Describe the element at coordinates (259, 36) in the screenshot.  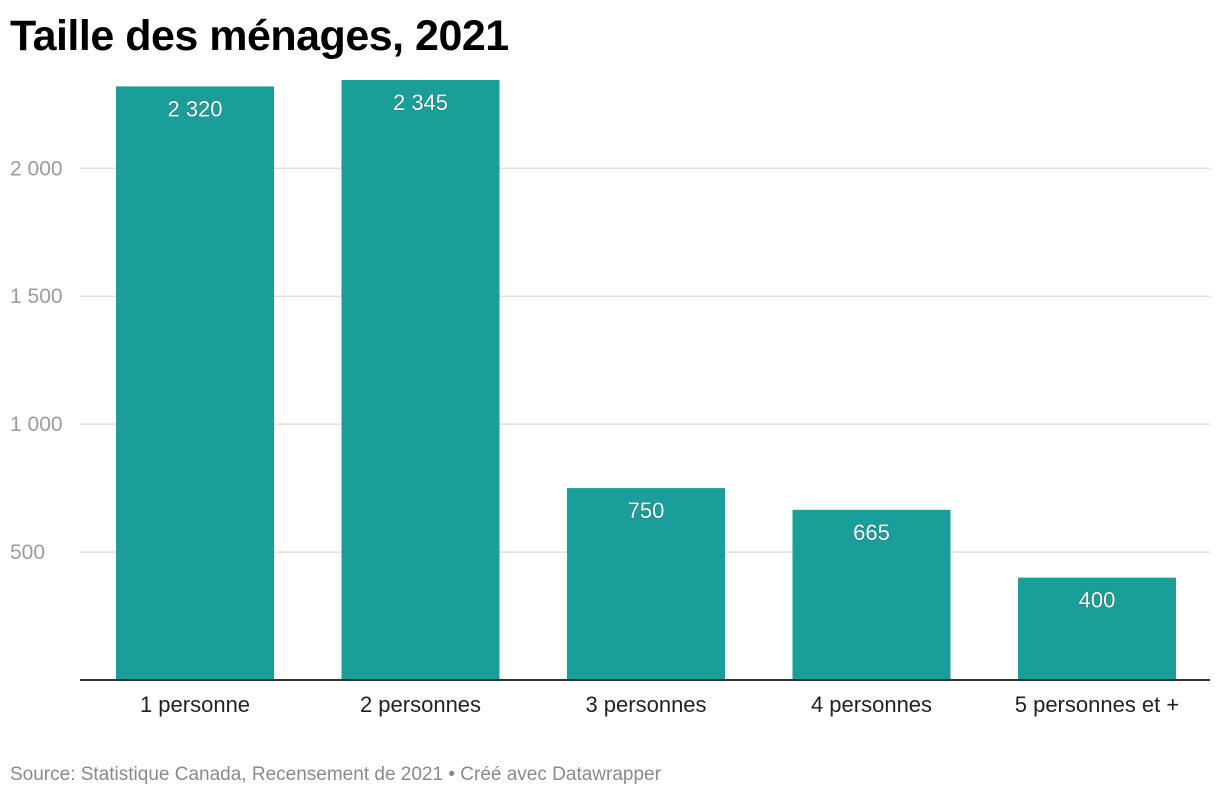
I see `chart-title: Taille des ménages, 2021` at that location.